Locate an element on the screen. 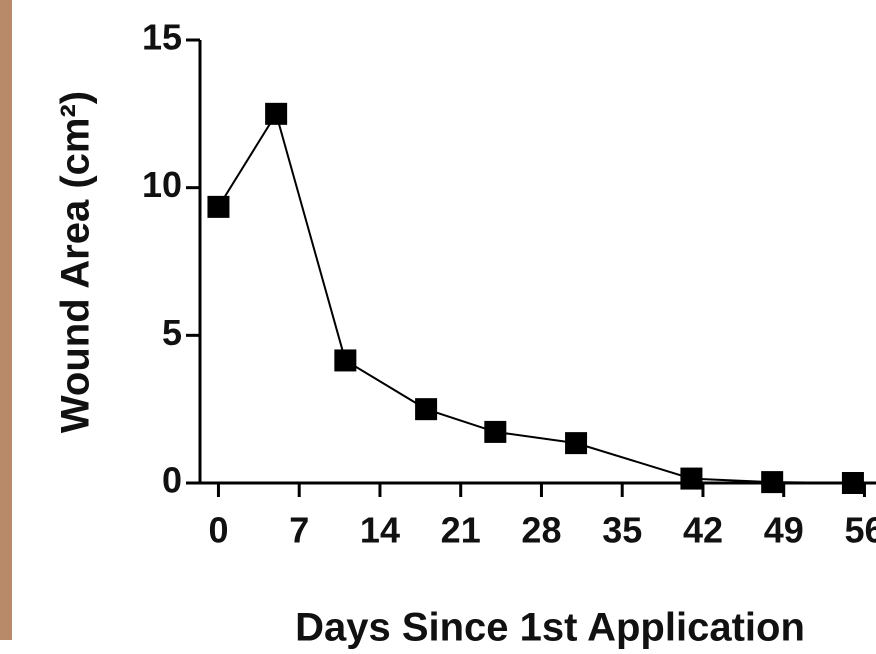 The image size is (876, 654). x-axis-label: Days Since 1st Application is located at coordinates (550, 628).